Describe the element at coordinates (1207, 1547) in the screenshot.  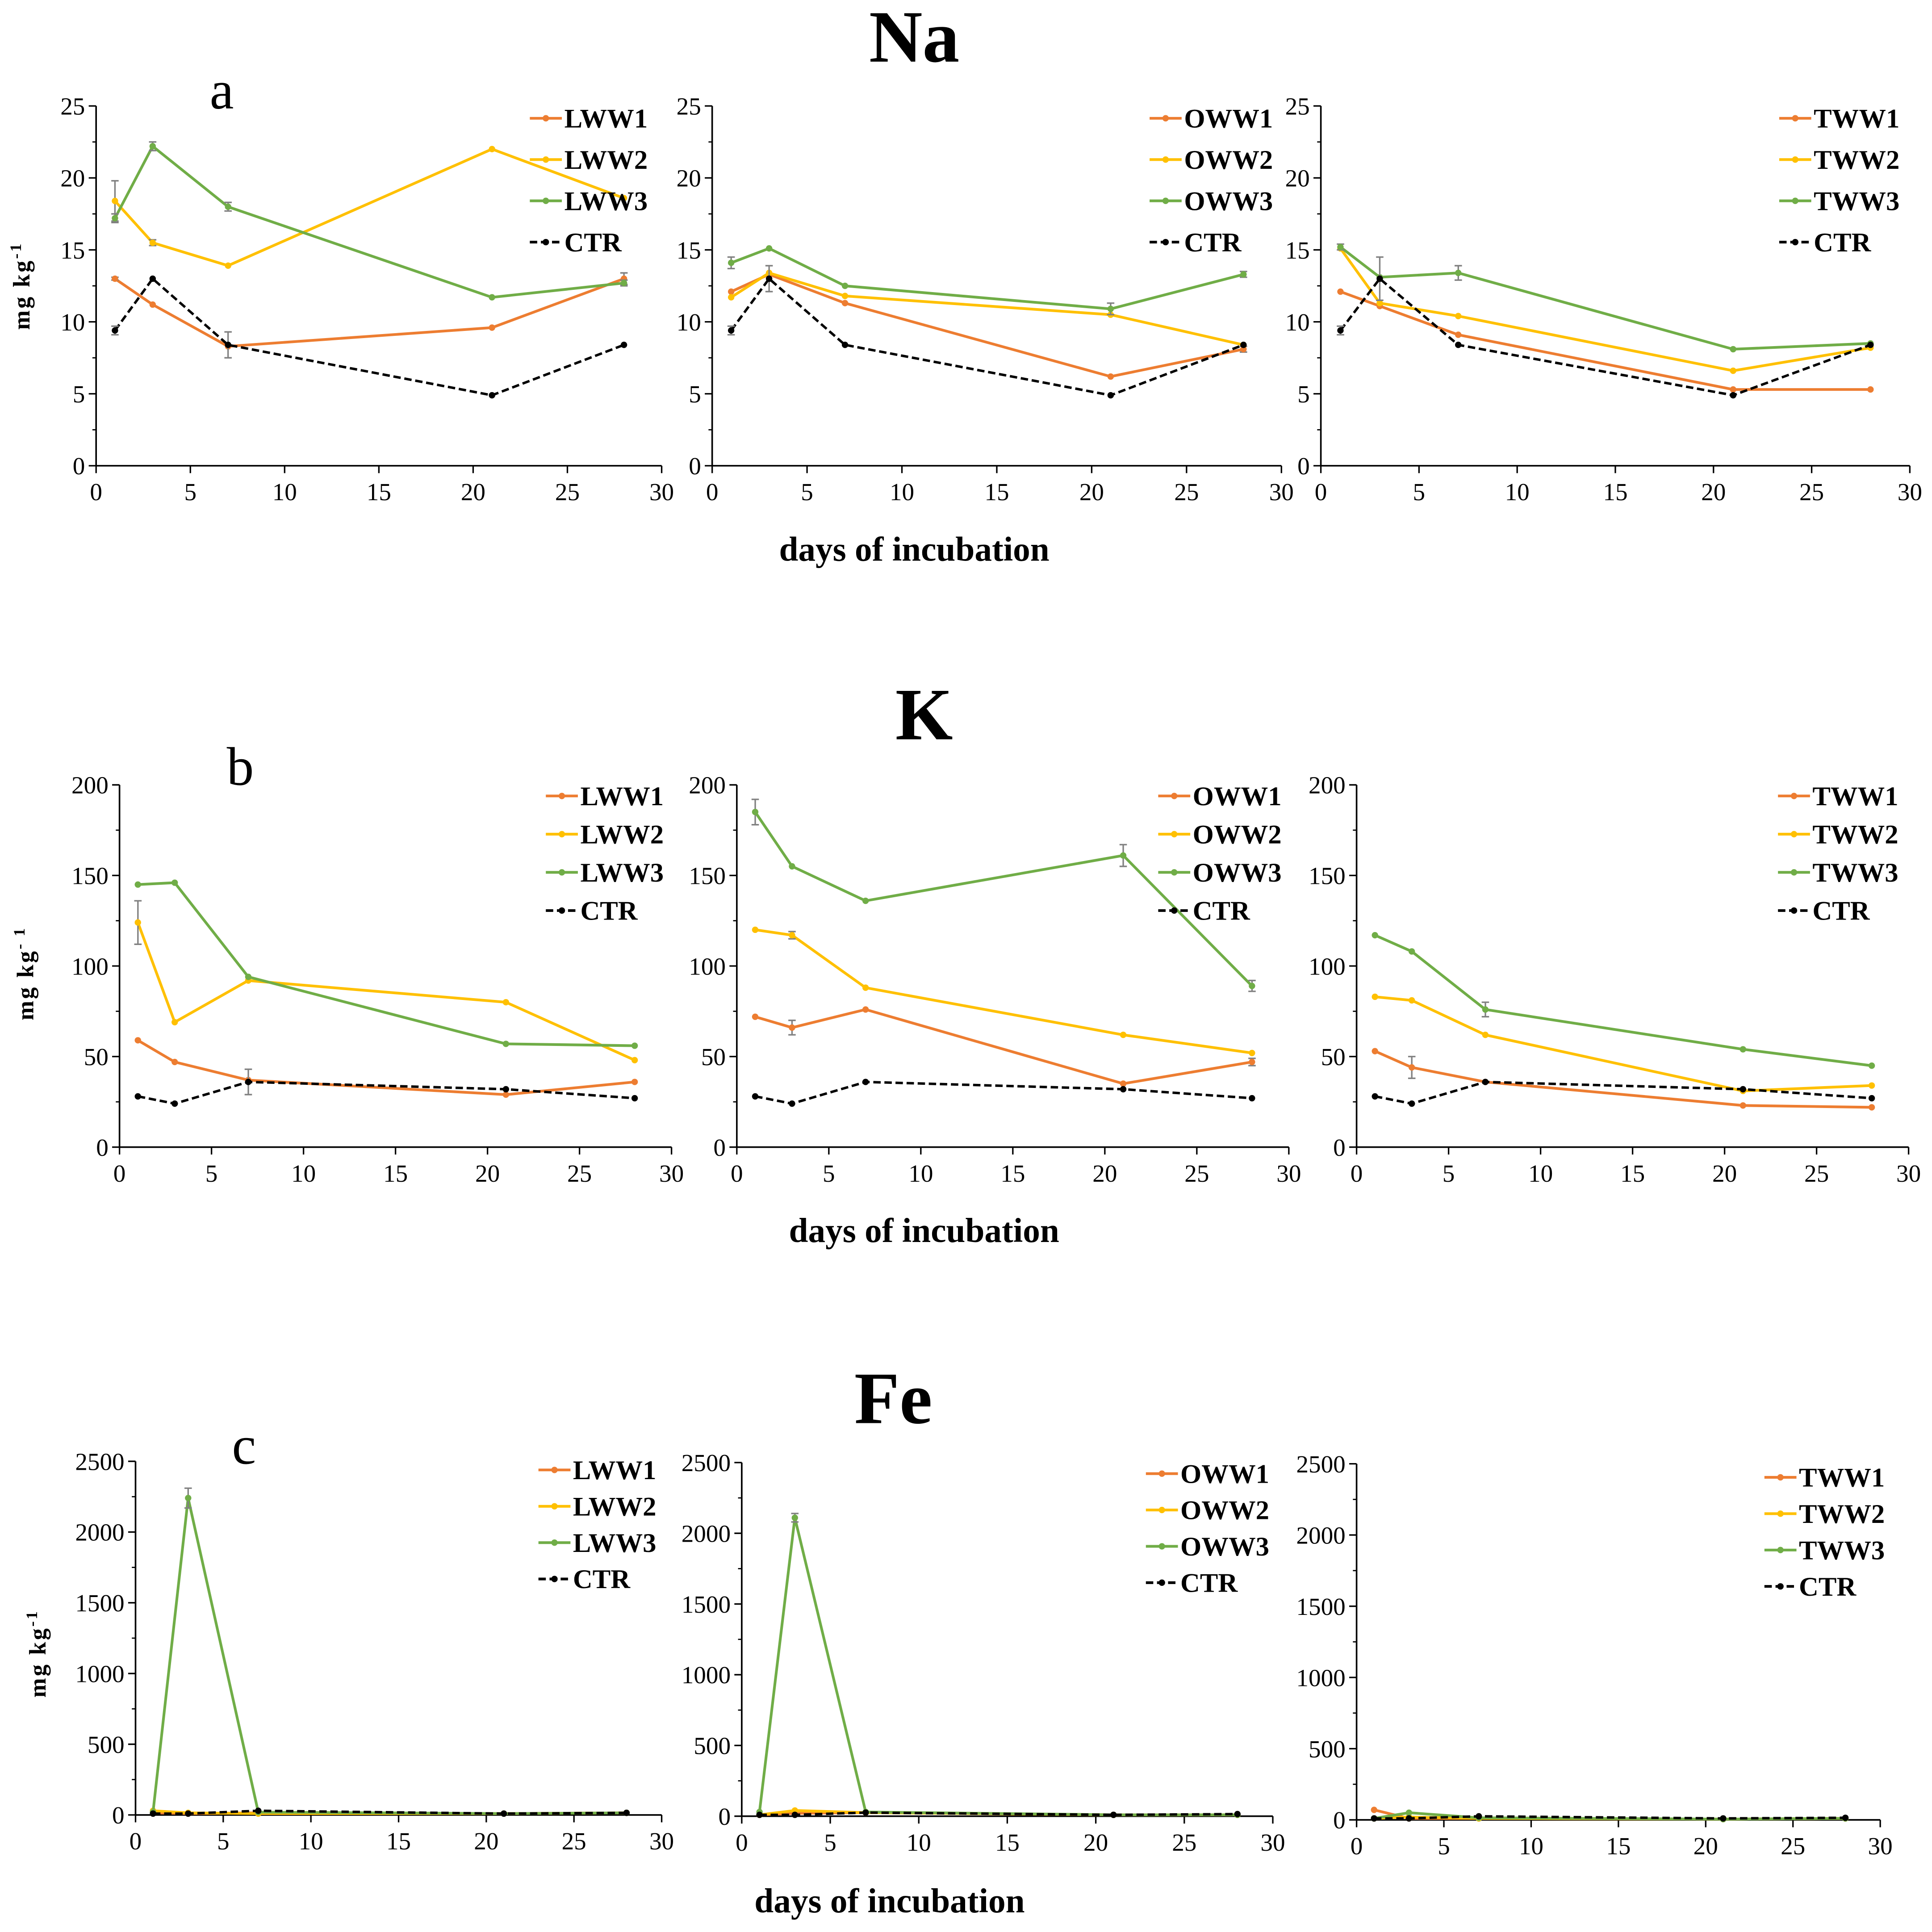
I see `legend-item-oww3: OWW3` at that location.